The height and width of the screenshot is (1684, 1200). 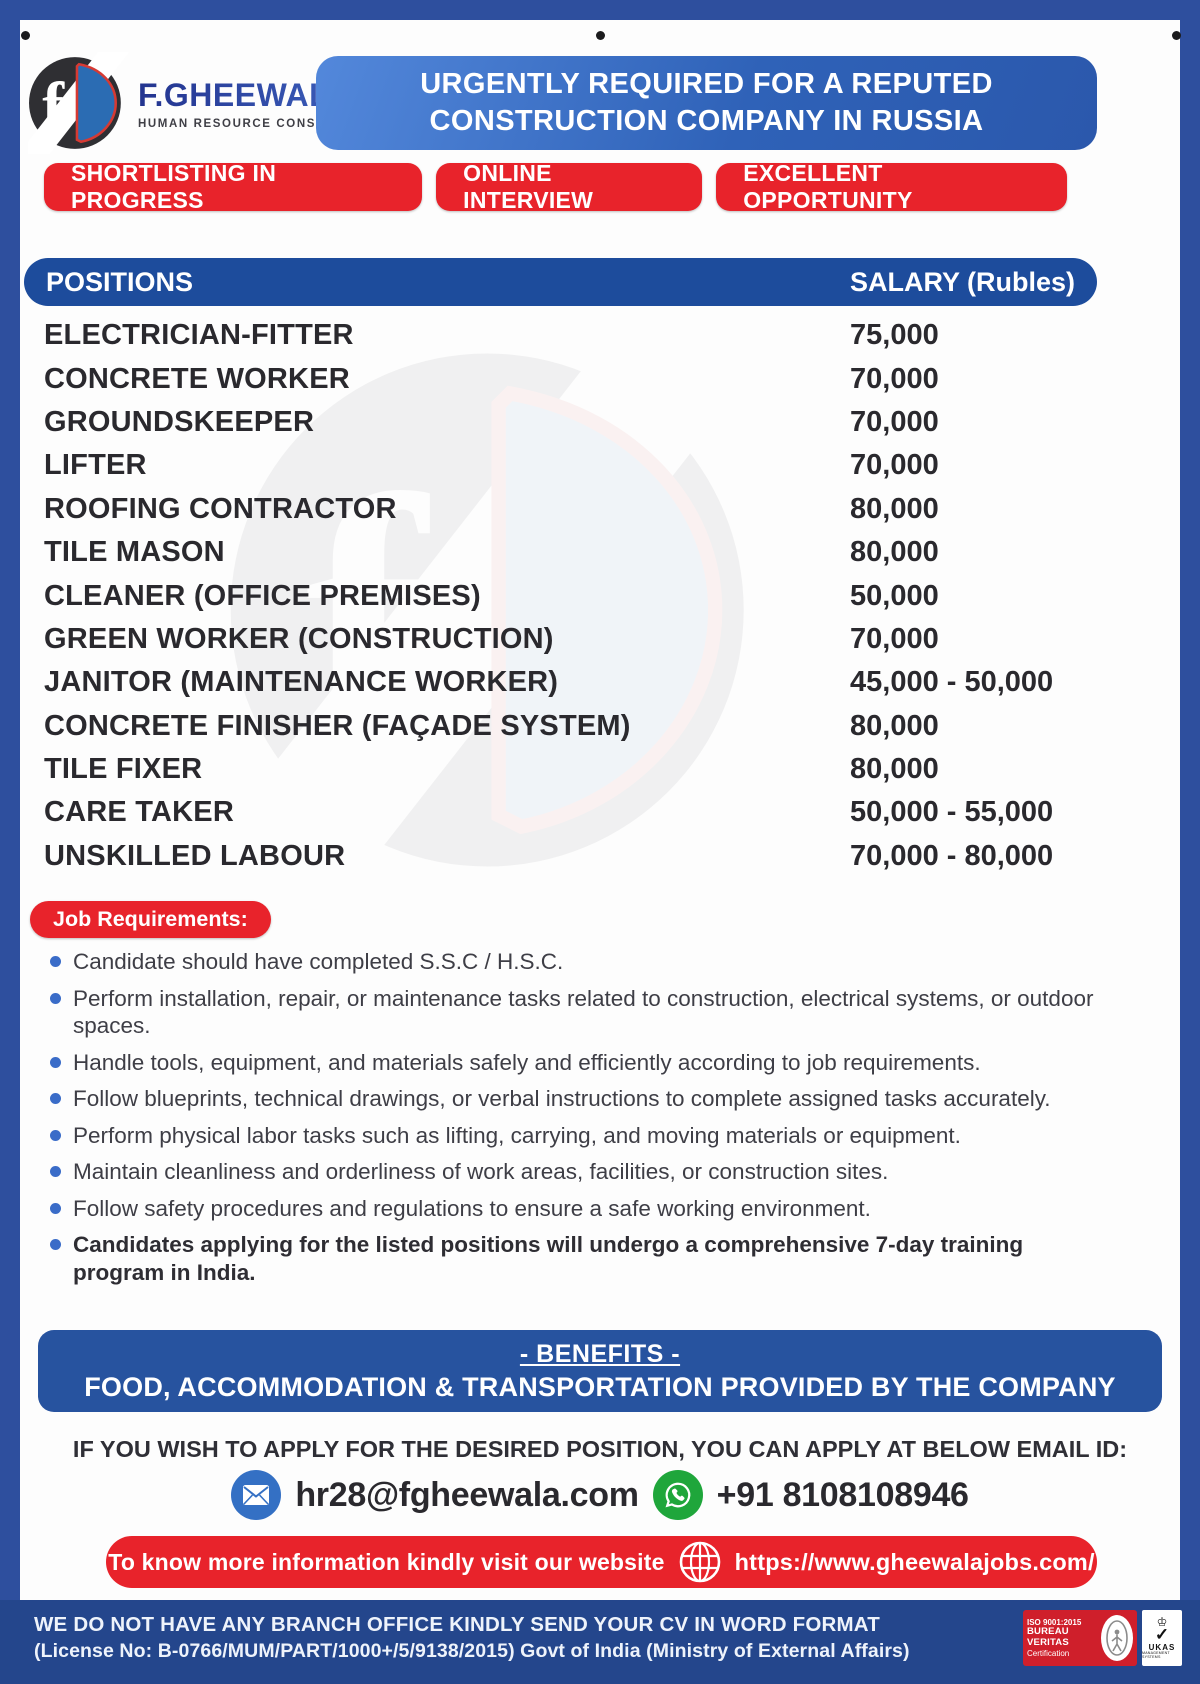 I want to click on bureau-veritas-label: BUREAU VERITAS, so click(x=1048, y=1637).